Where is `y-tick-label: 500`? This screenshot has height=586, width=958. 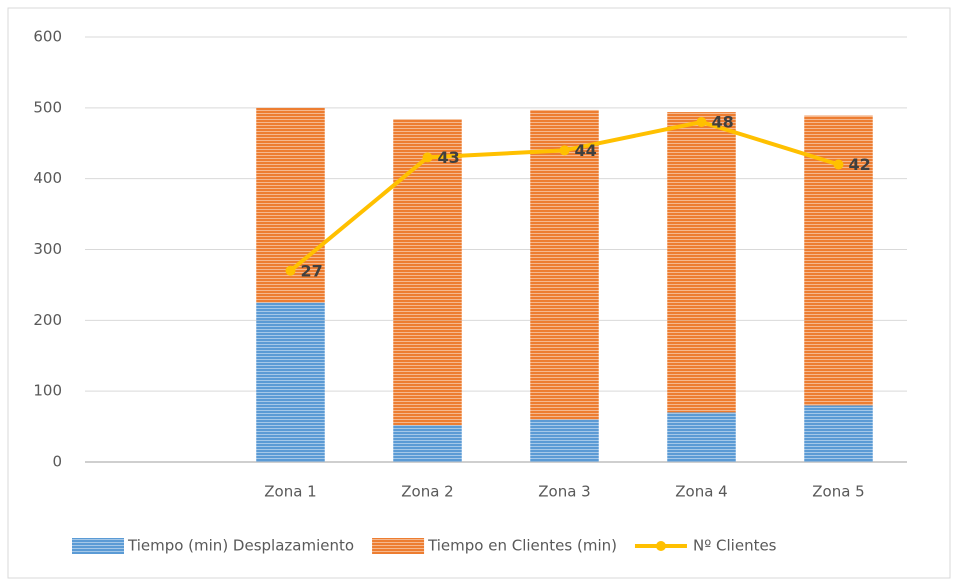
y-tick-label: 500 is located at coordinates (47, 107).